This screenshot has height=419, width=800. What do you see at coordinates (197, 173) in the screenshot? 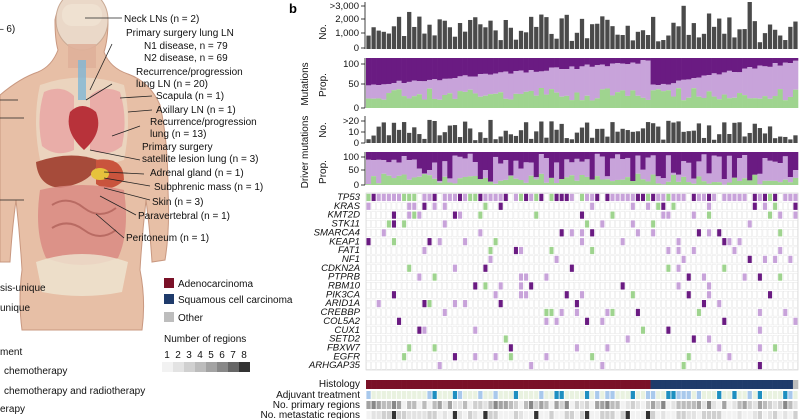
I see `callout-label: Adrenal gland (n = 1)` at bounding box center [197, 173].